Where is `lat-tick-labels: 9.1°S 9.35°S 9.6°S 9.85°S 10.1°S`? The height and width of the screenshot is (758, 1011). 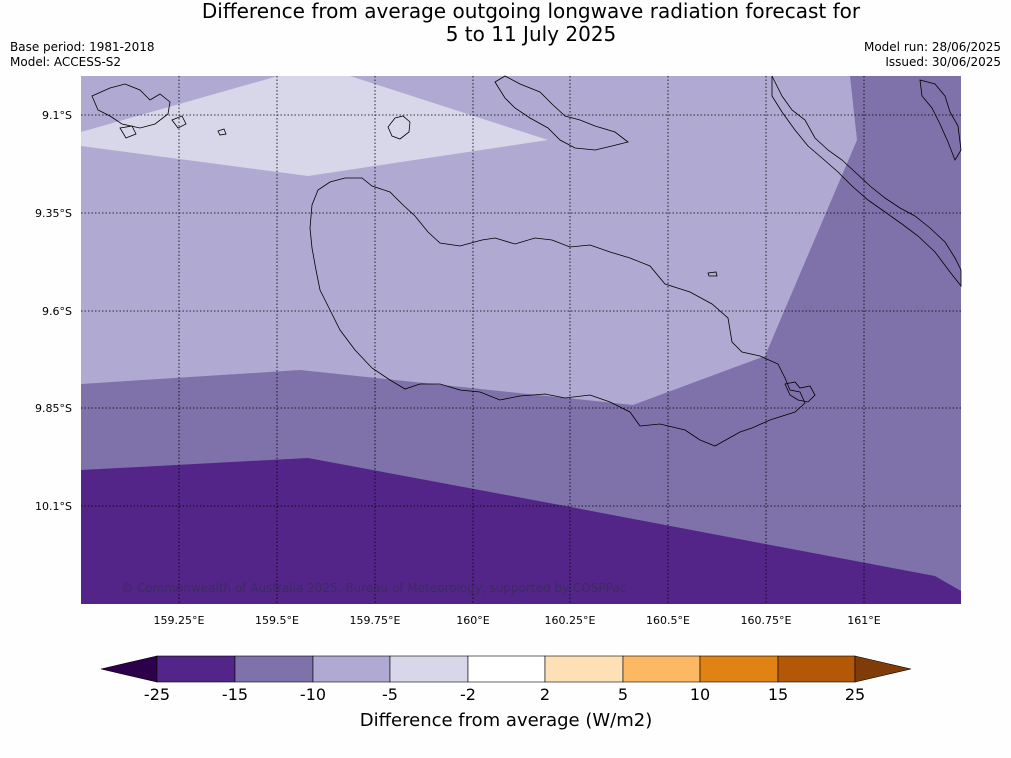 lat-tick-labels: 9.1°S 9.35°S 9.6°S 9.85°S 10.1°S is located at coordinates (53, 311).